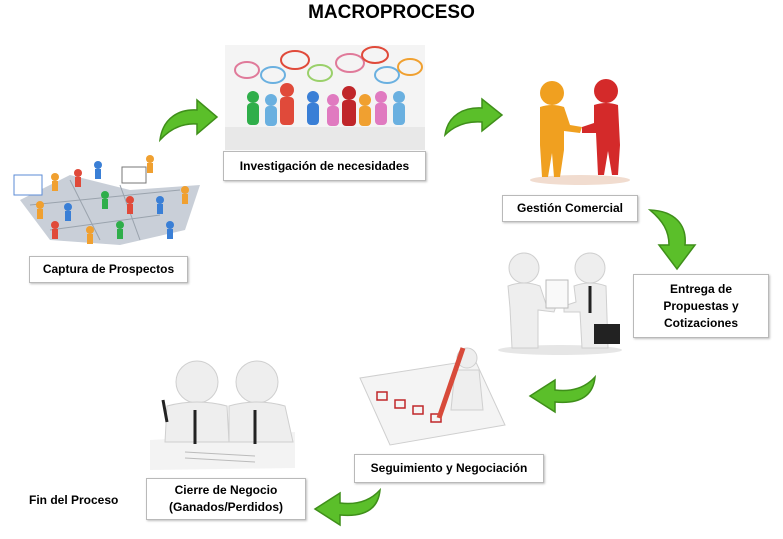 Image resolution: width=783 pixels, height=539 pixels. What do you see at coordinates (560, 303) in the screenshot?
I see `proposal-delivery-illustration` at bounding box center [560, 303].